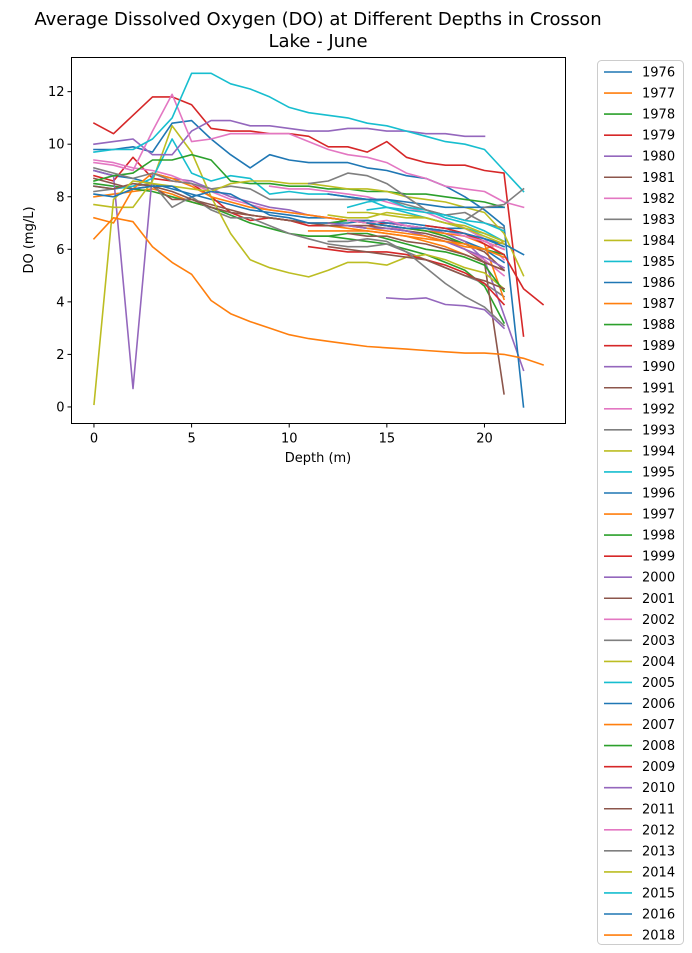 The width and height of the screenshot is (692, 953). I want to click on legend-label-1987: 1987, so click(658, 304).